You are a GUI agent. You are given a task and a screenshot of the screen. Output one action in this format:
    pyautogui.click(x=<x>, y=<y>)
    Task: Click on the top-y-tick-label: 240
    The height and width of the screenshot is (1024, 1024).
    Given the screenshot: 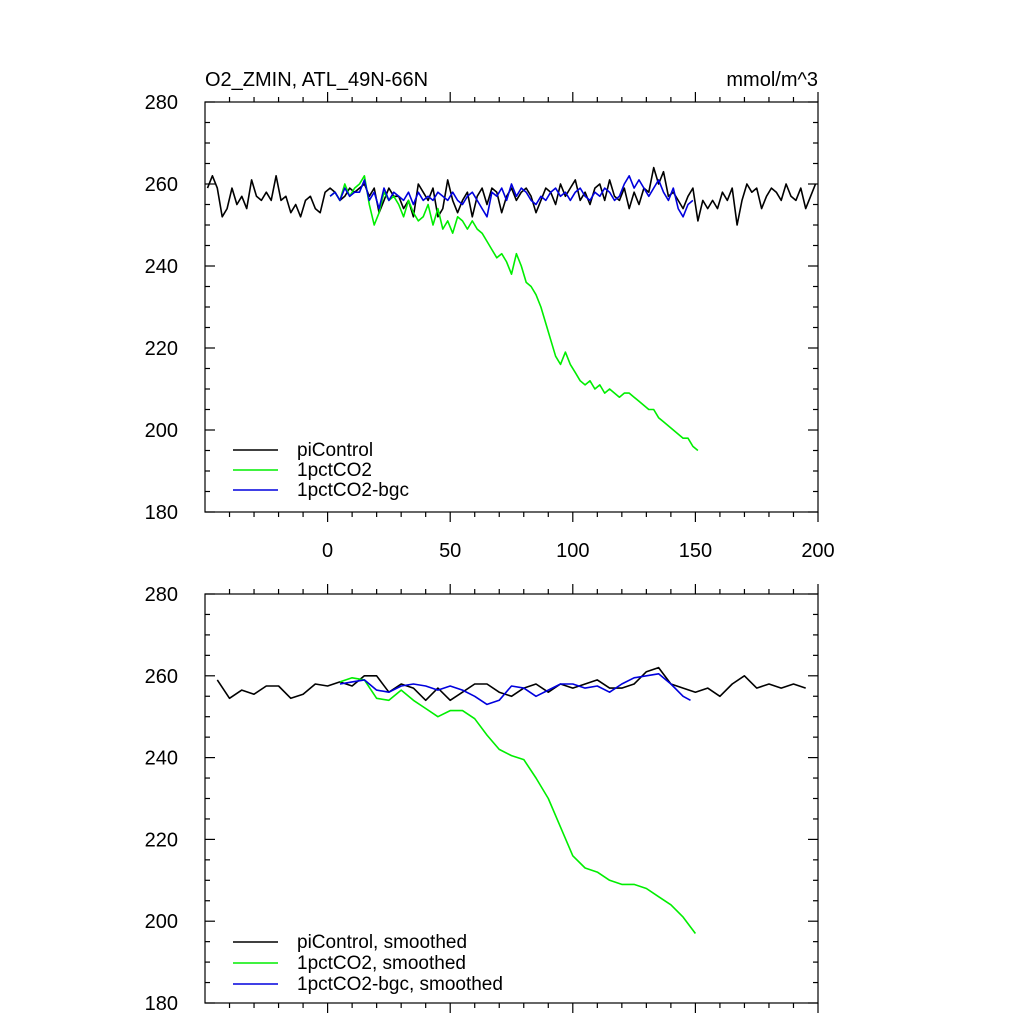 What is the action you would take?
    pyautogui.click(x=161, y=267)
    